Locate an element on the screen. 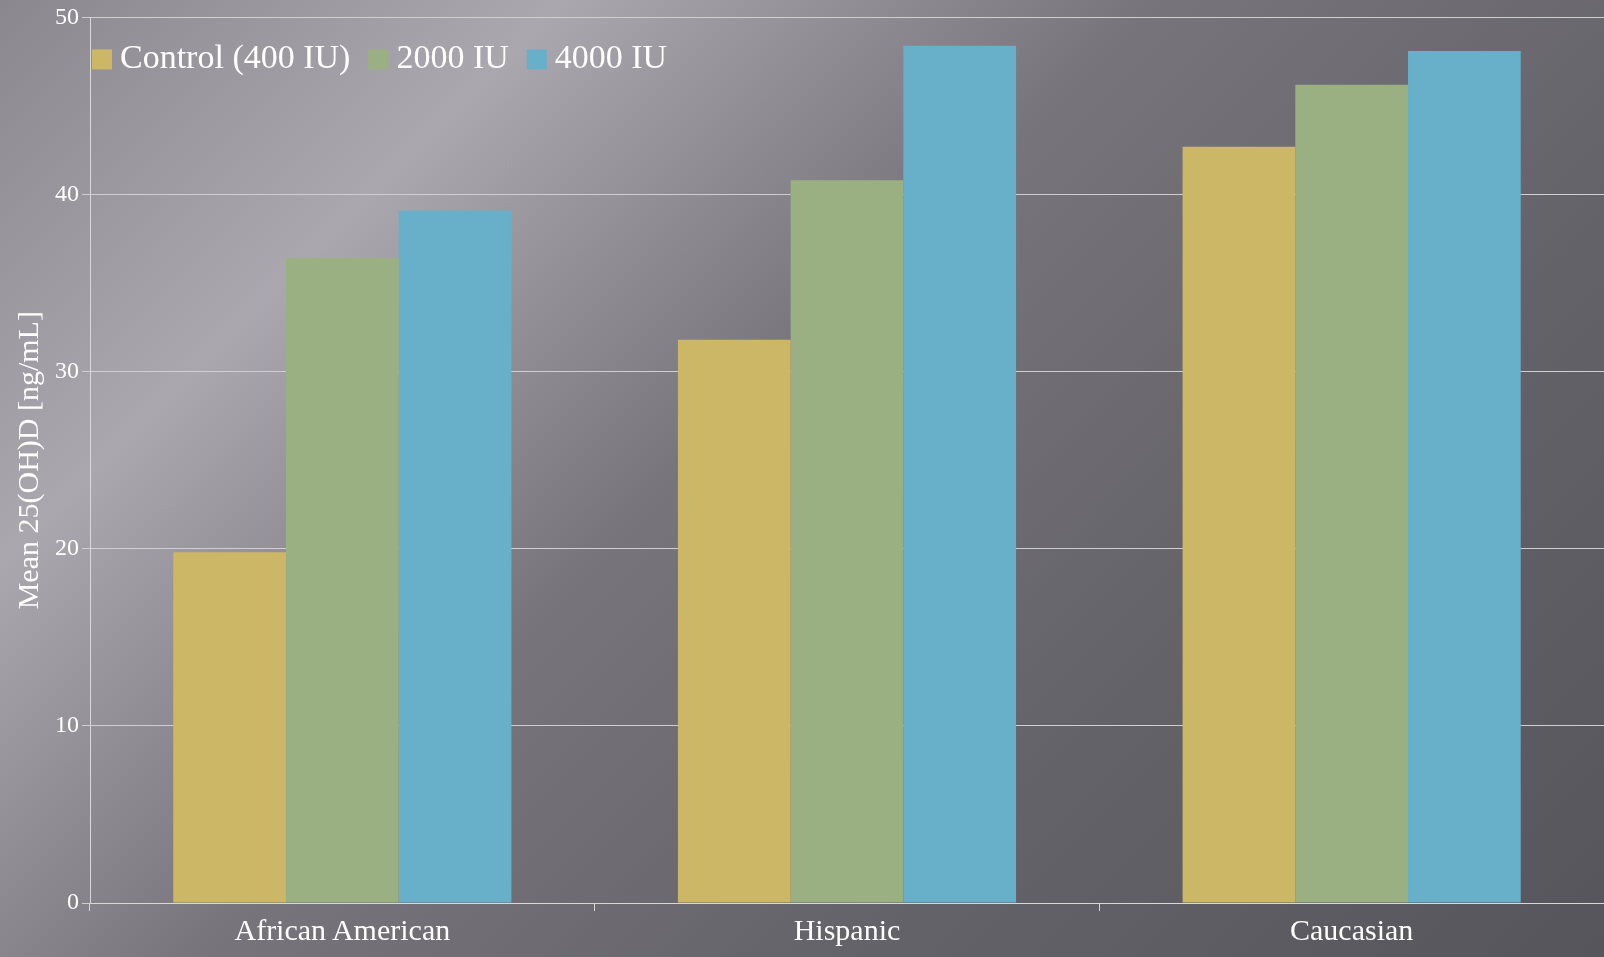 This screenshot has height=957, width=1604. y-tick-label: 20 is located at coordinates (67, 547).